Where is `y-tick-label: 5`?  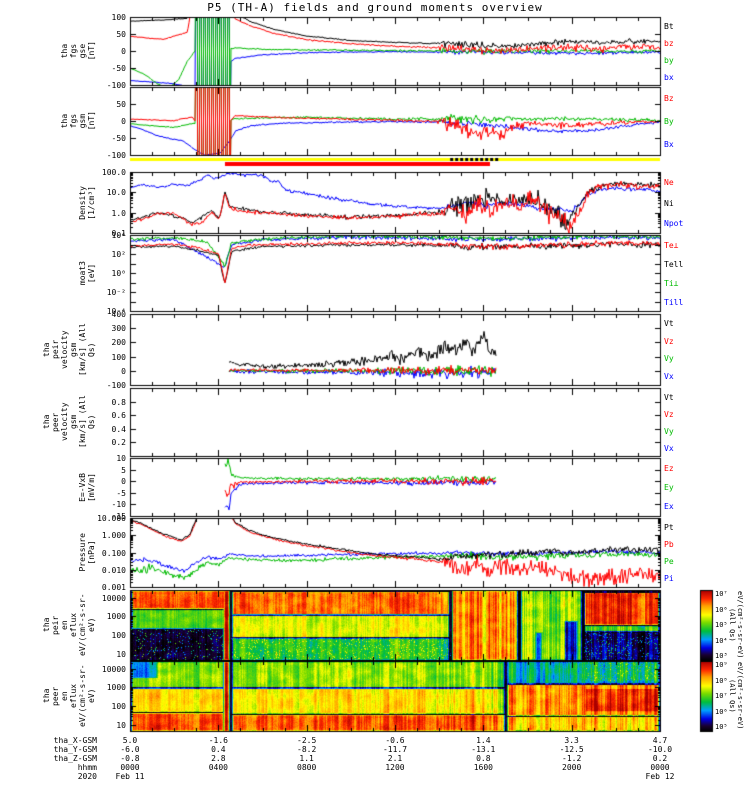
y-tick-label: 5 is located at coordinates (123, 470).